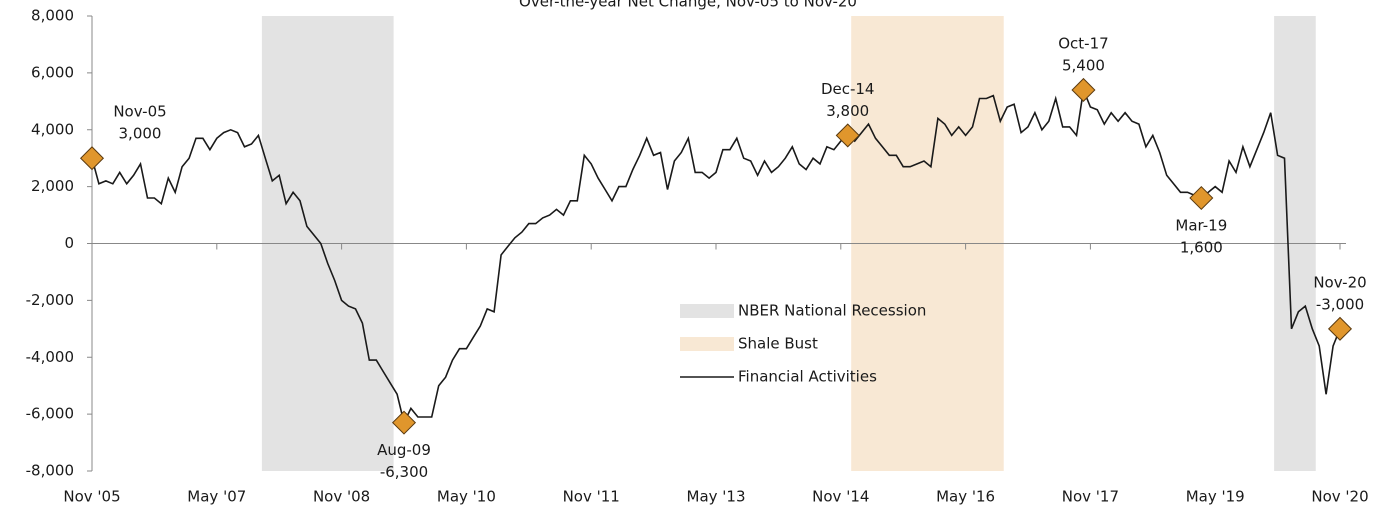  I want to click on y-tick-label: -6,000, so click(50, 414).